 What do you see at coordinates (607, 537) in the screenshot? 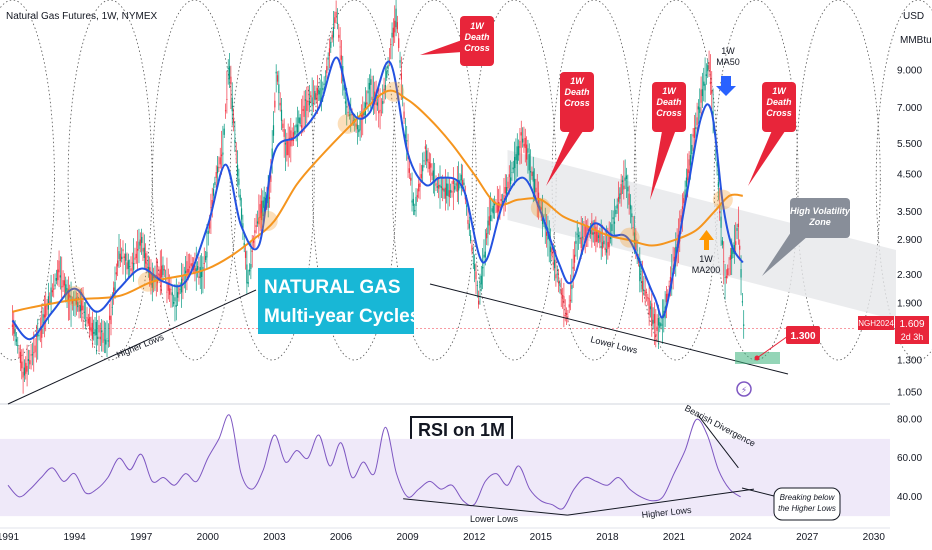
I see `x-tick-label: 2018` at bounding box center [607, 537].